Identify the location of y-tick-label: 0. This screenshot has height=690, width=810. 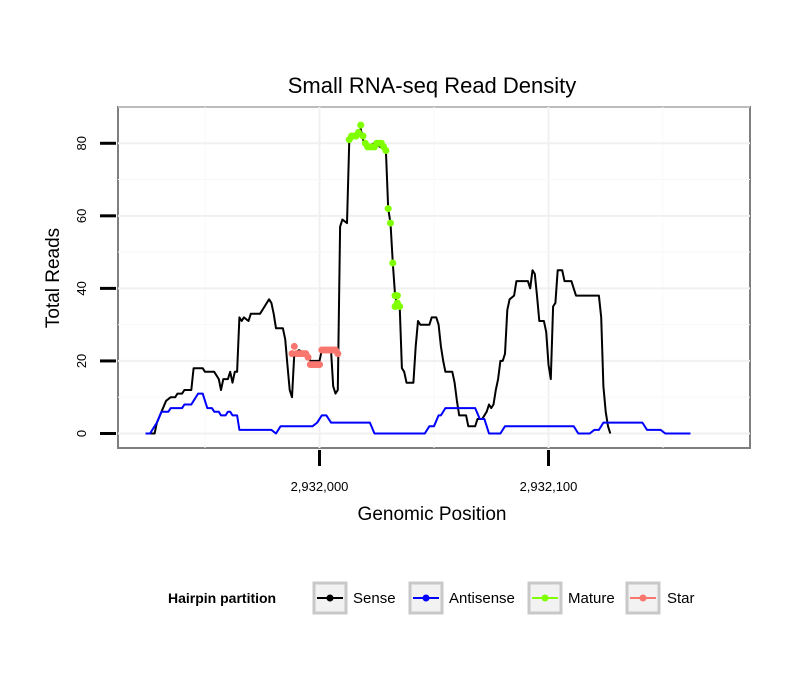
(81, 433).